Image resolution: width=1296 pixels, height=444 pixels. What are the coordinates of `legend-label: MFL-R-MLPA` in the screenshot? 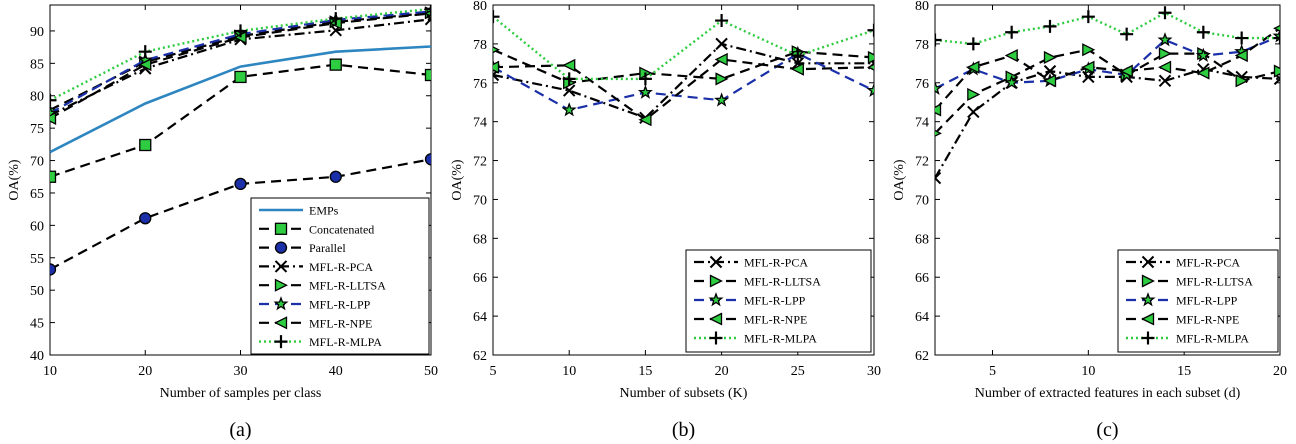 It's located at (345, 342).